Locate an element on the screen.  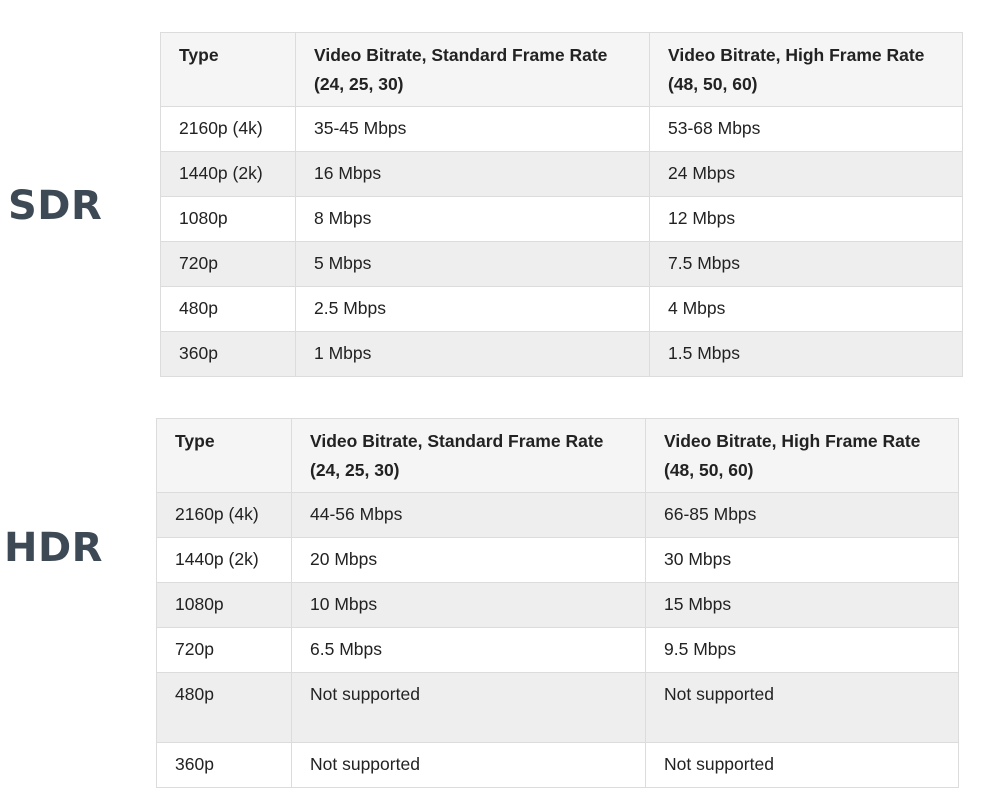
high-bitrate-cell: 24 Mbps is located at coordinates (806, 174).